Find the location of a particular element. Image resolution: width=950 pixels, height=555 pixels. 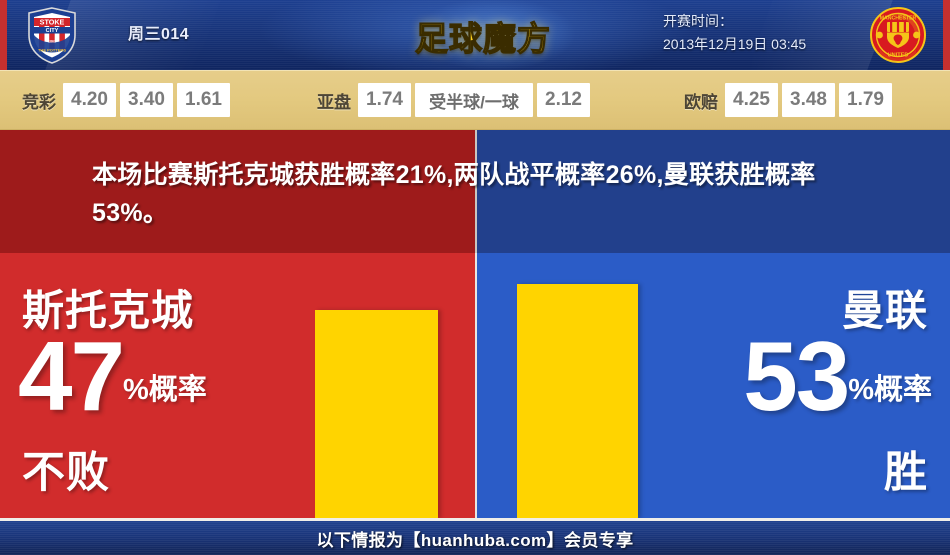

odds-cell-handicap: 受半球/一球 is located at coordinates (474, 100).